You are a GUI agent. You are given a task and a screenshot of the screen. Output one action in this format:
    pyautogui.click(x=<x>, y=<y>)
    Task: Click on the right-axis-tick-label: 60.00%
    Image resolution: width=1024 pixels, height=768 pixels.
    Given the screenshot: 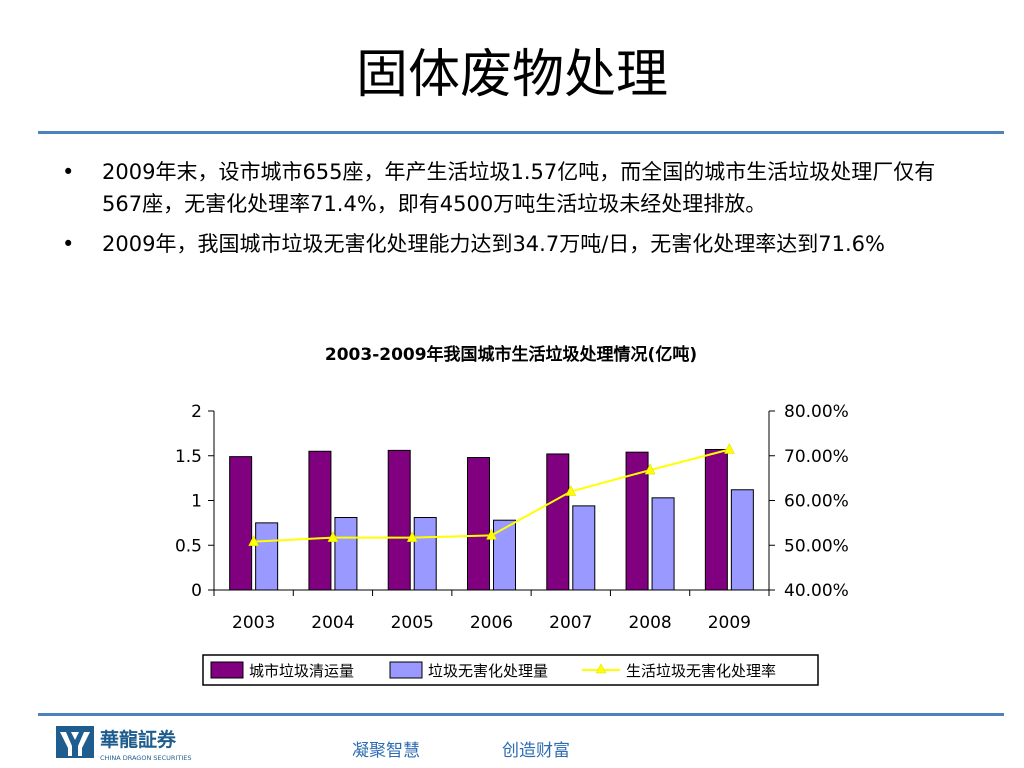 What is the action you would take?
    pyautogui.click(x=816, y=502)
    